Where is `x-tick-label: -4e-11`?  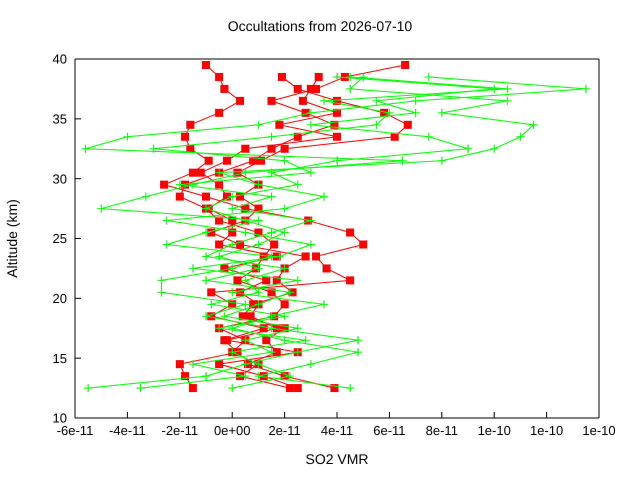 x-tick-label: -4e-11 is located at coordinates (127, 430).